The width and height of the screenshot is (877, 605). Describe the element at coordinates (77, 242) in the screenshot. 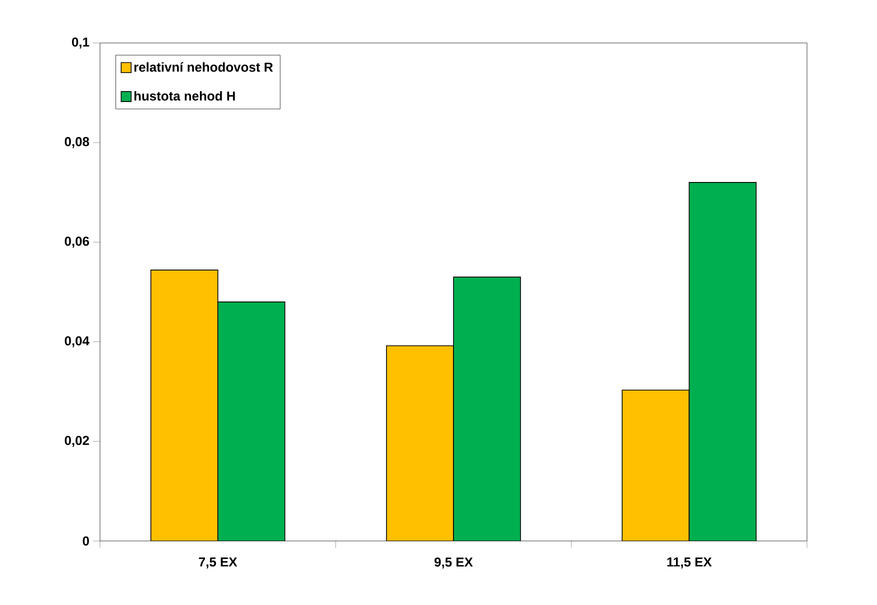

I see `y-tick-label: 0,06` at that location.